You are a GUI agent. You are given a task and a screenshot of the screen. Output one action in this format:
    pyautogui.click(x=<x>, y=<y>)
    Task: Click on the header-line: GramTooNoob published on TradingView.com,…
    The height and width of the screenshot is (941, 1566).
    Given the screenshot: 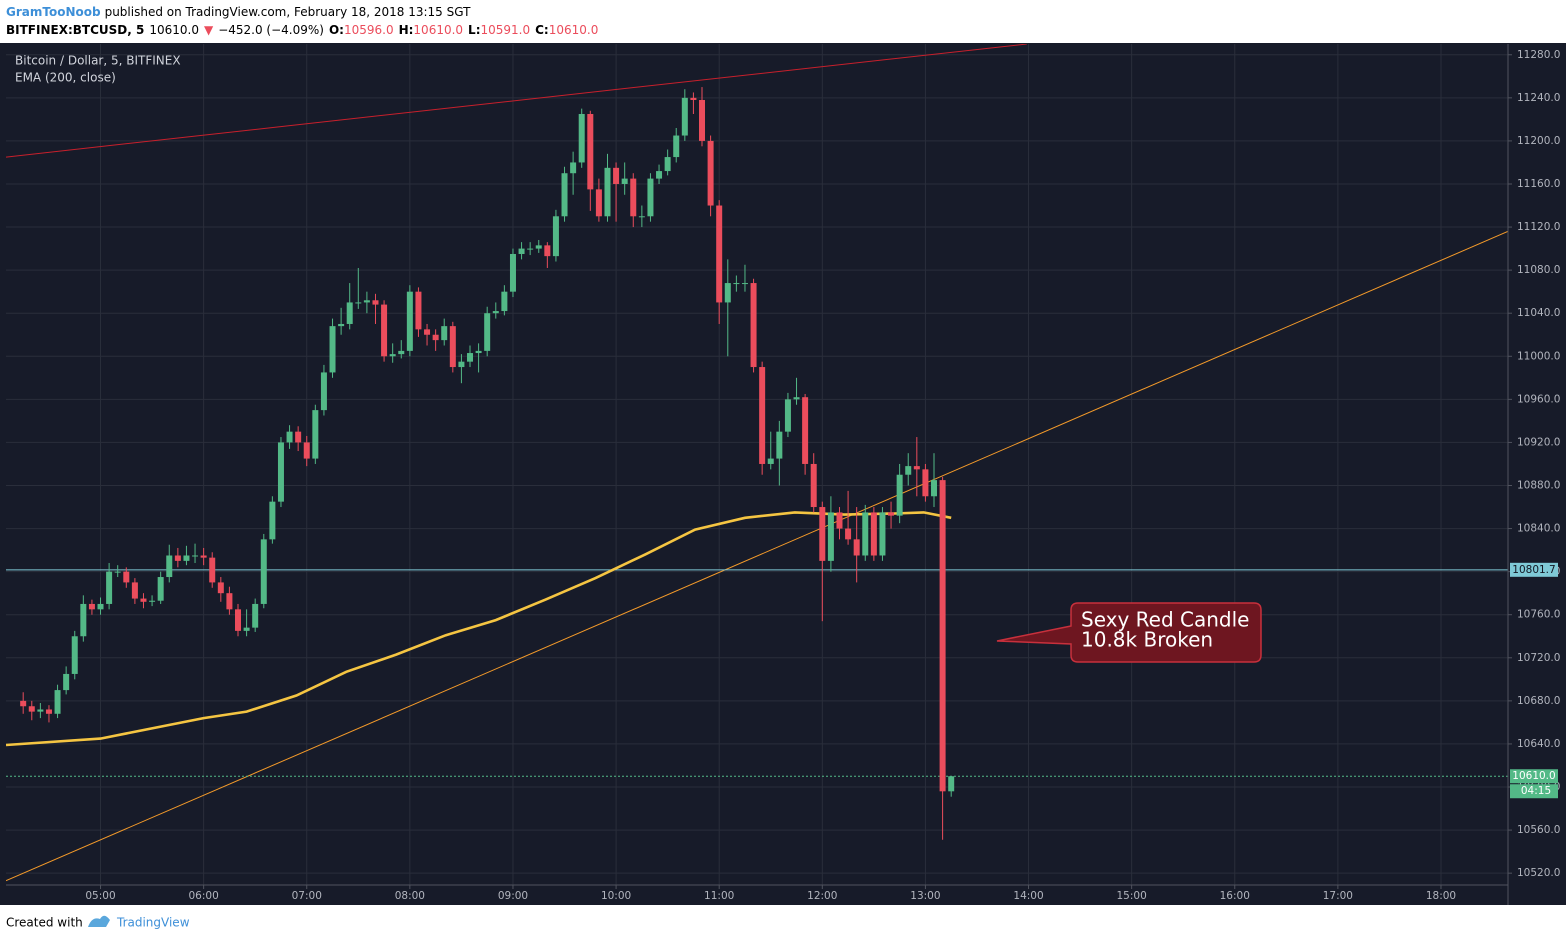 What is the action you would take?
    pyautogui.click(x=238, y=12)
    